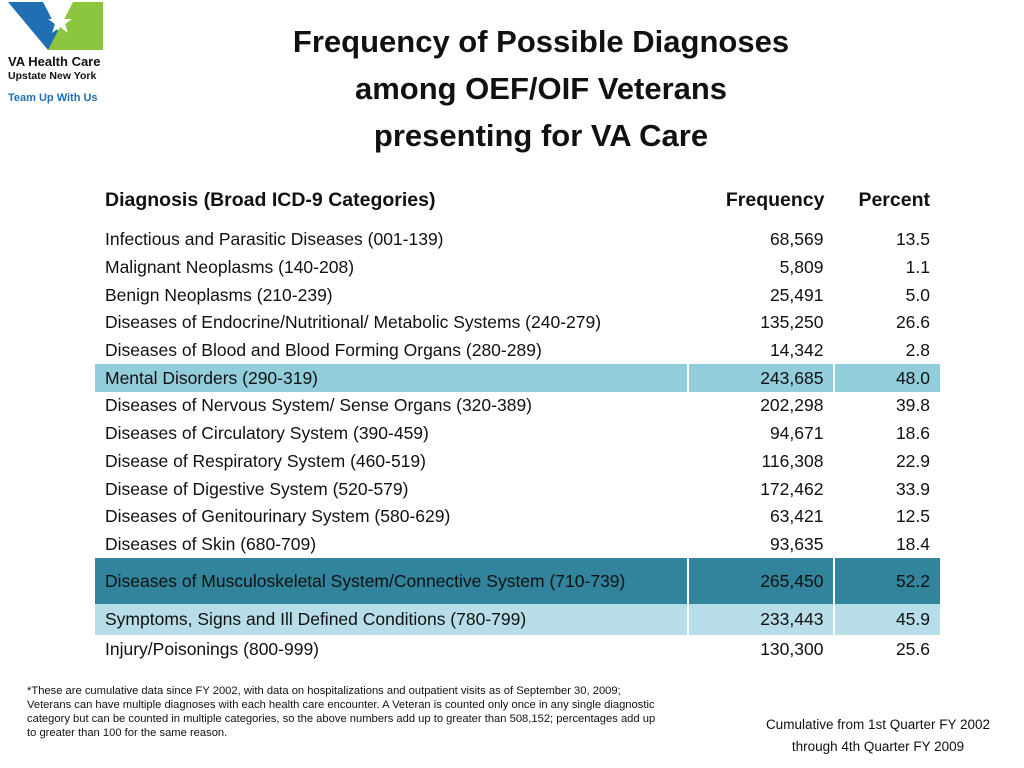 The image size is (1024, 768). Describe the element at coordinates (801, 267) in the screenshot. I see `frequency-cell: 5,809` at that location.